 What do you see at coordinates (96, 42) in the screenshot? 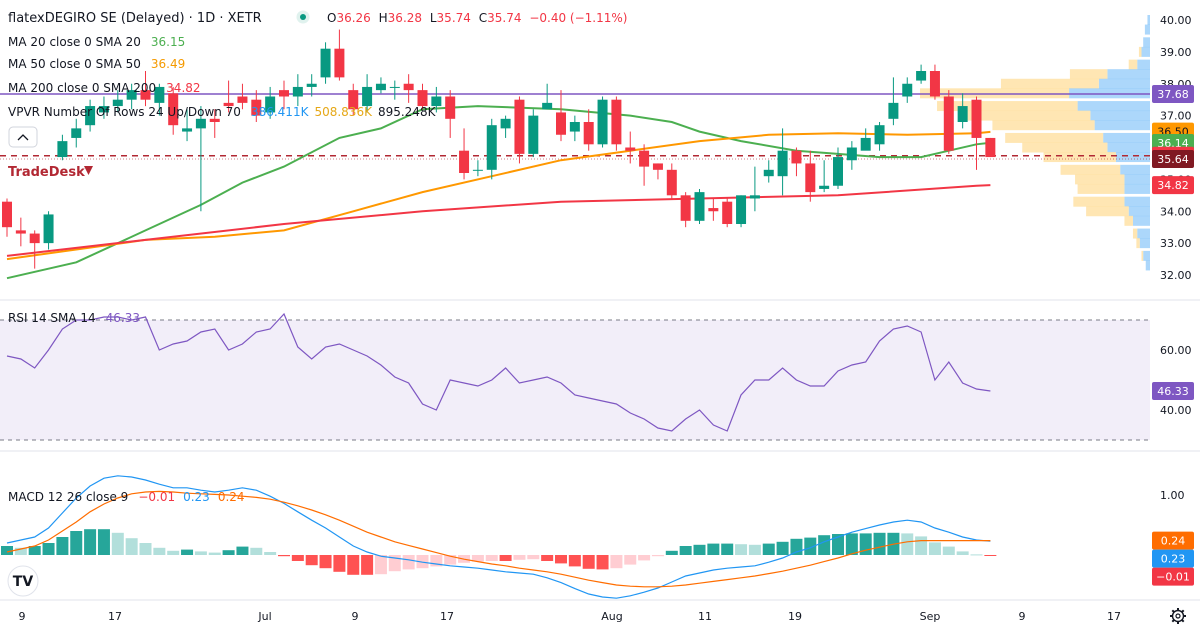
I see `ma20-label: MA 20 close 0 SMA 20 36.15` at bounding box center [96, 42].